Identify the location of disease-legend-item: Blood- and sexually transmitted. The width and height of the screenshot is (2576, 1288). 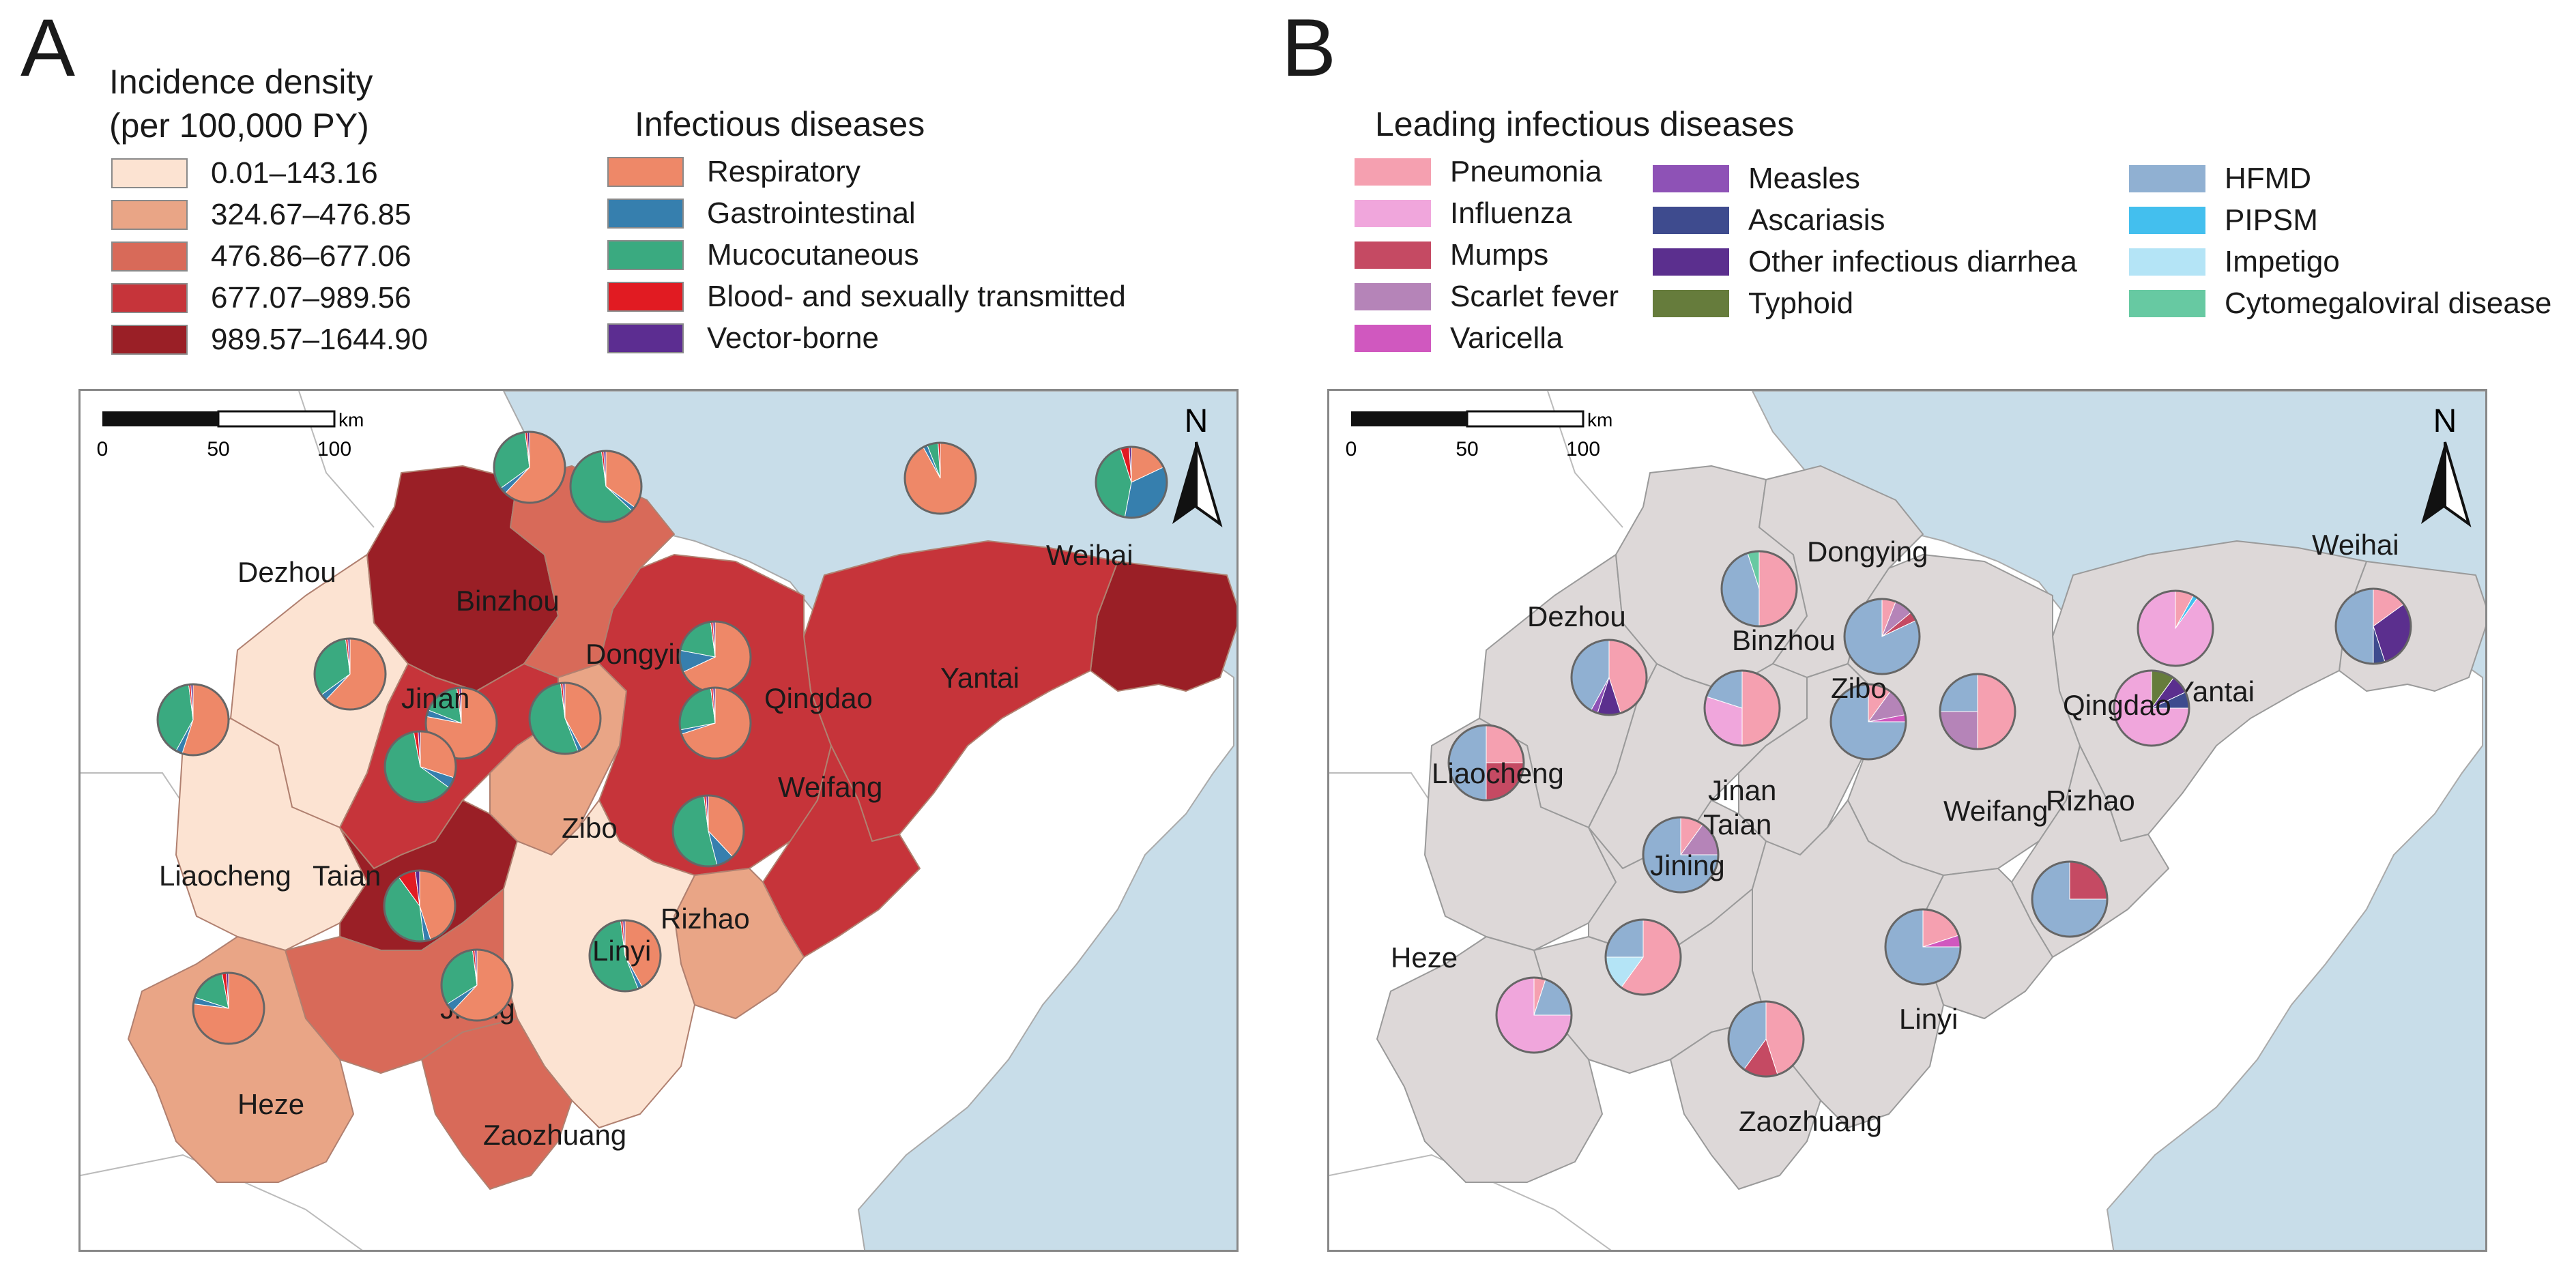
(866, 296).